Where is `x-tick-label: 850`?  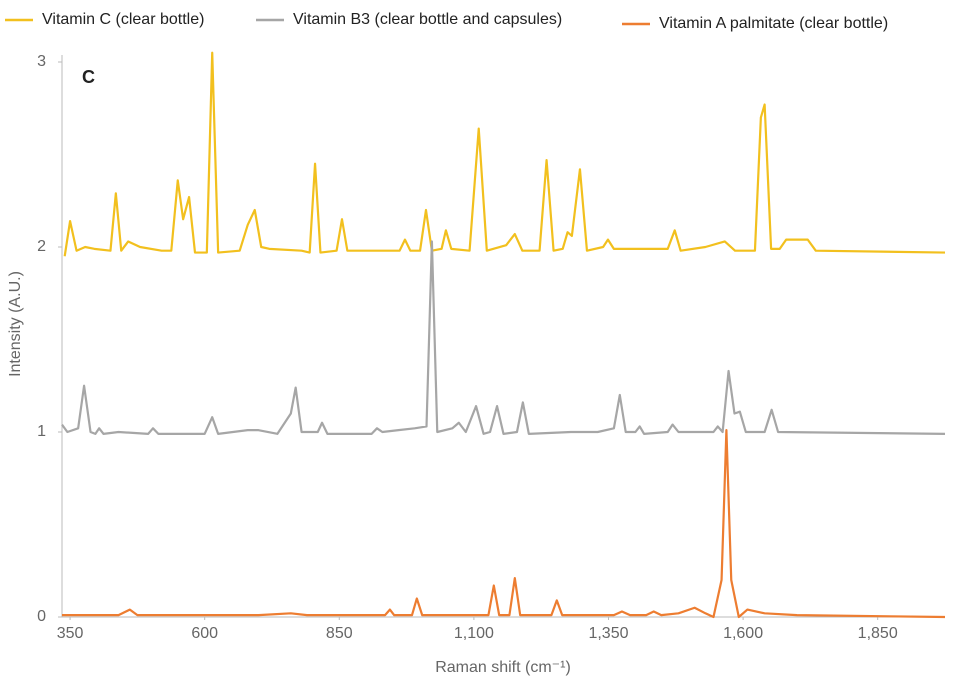 x-tick-label: 850 is located at coordinates (339, 633).